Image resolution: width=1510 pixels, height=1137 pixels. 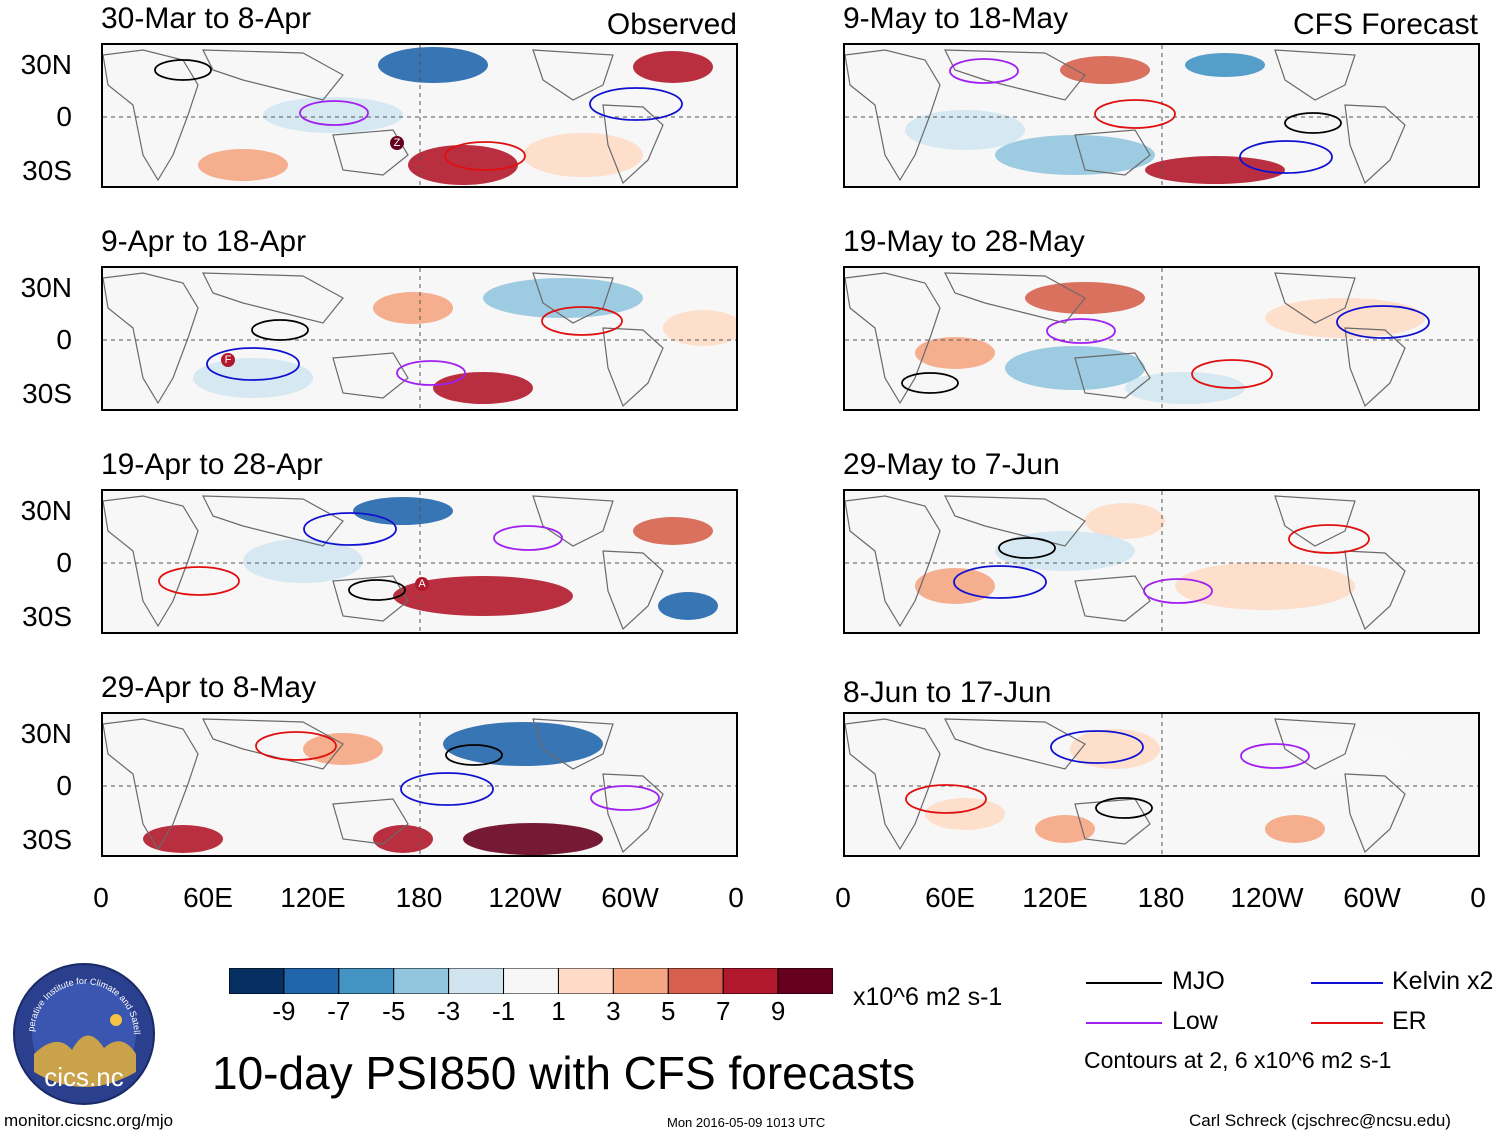 I want to click on colorbar-tick-label: -7, so click(x=339, y=1011).